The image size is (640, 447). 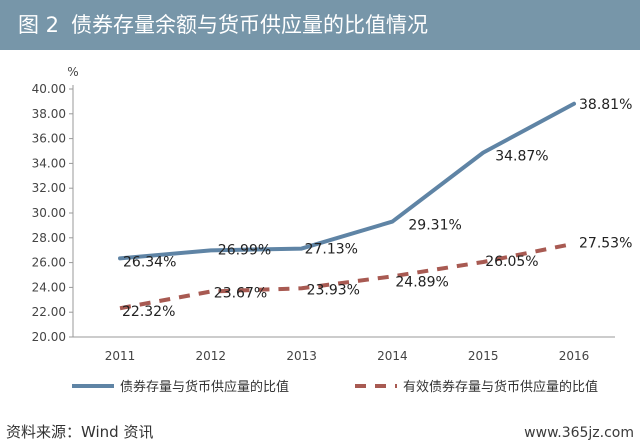 What do you see at coordinates (579, 433) in the screenshot?
I see `watermark: www.365jz.com` at bounding box center [579, 433].